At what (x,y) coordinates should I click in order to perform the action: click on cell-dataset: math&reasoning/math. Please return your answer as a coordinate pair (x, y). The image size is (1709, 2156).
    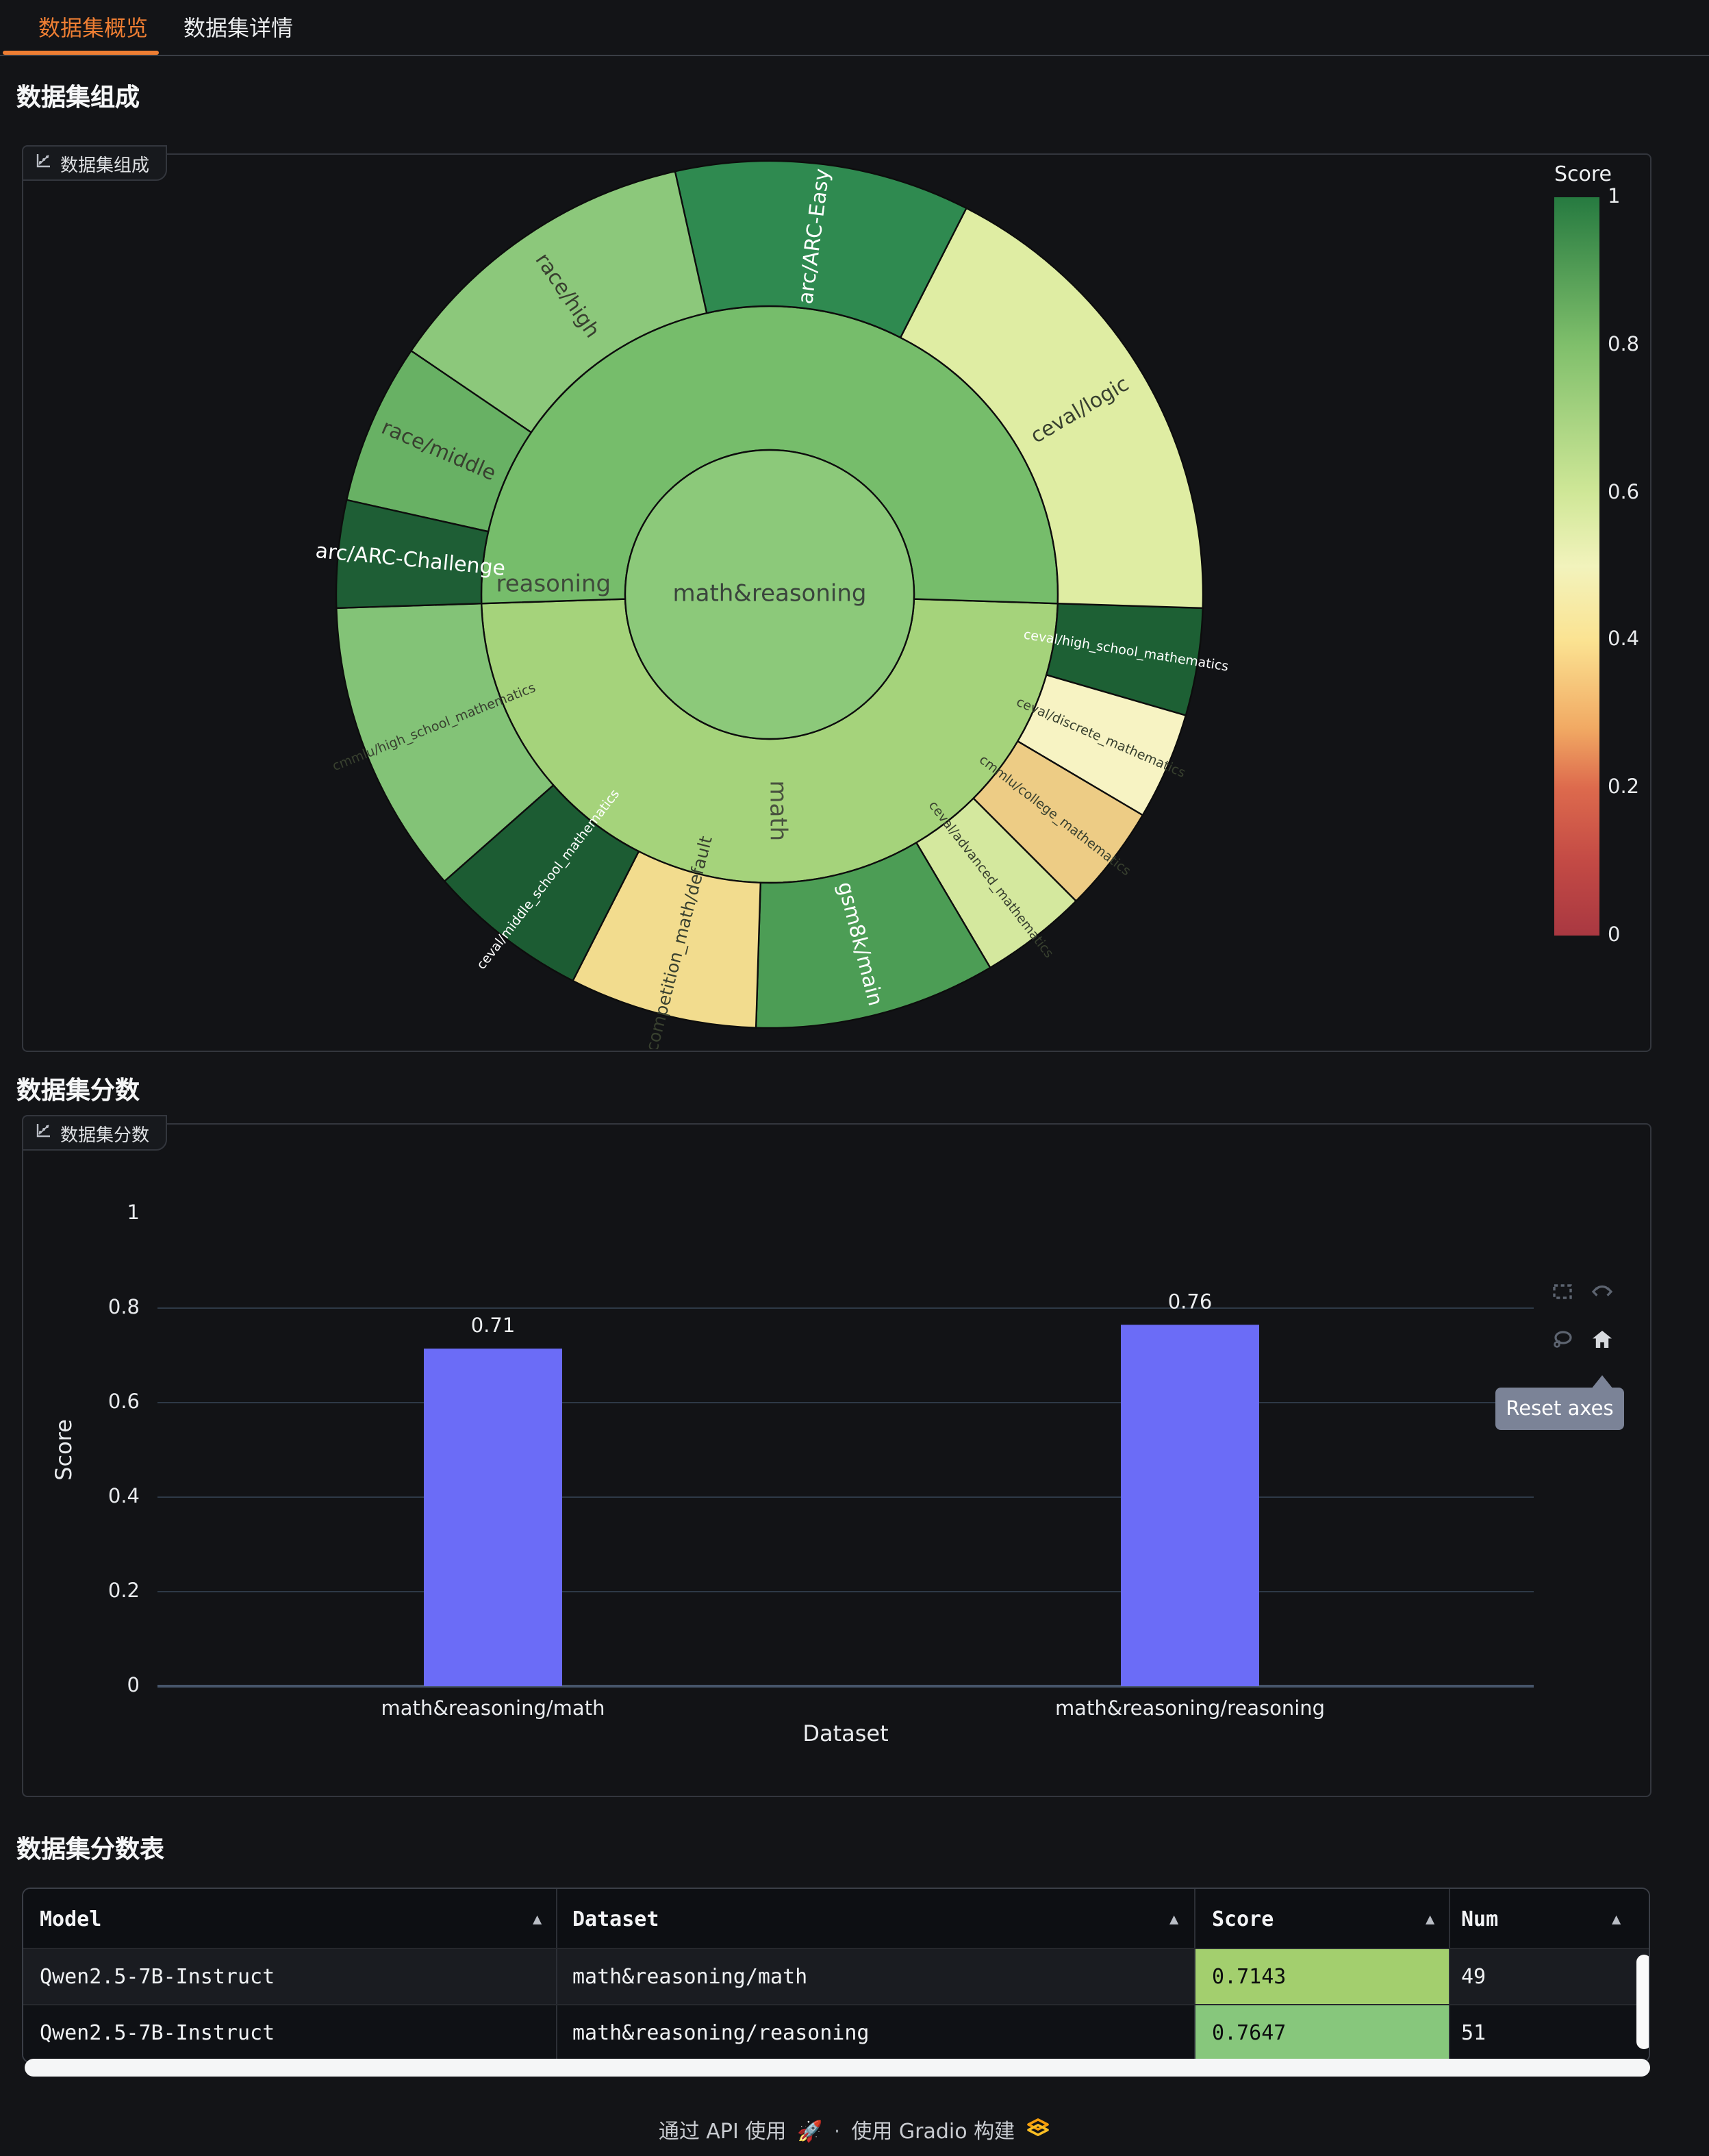
    Looking at the image, I should click on (690, 1976).